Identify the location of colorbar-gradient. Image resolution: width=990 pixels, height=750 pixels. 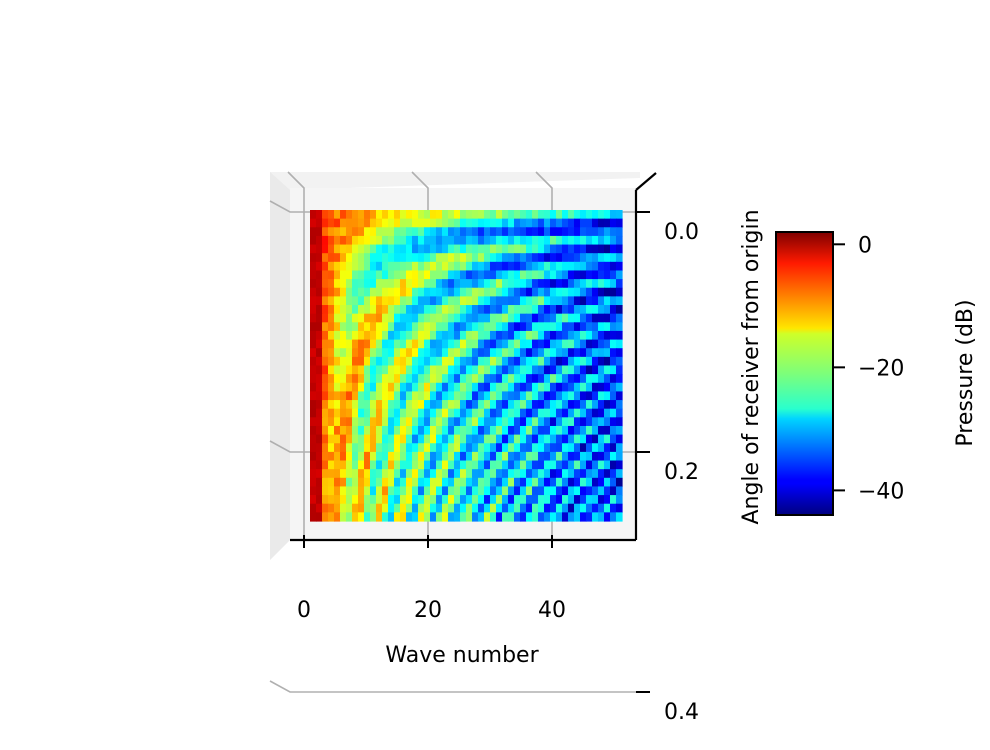
(804, 373).